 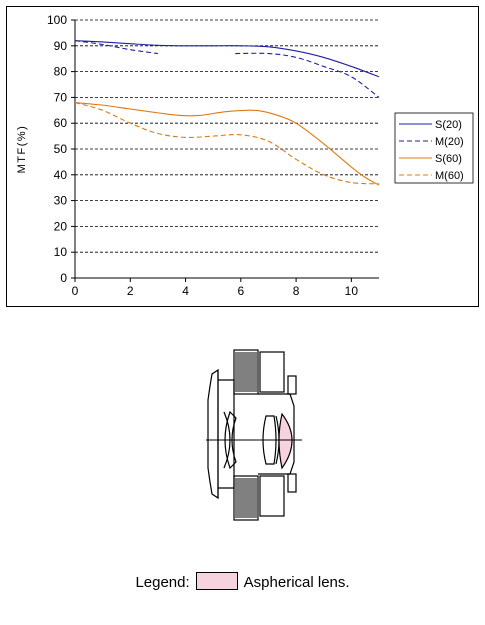 I want to click on y-tick-label: 50, so click(x=61, y=149).